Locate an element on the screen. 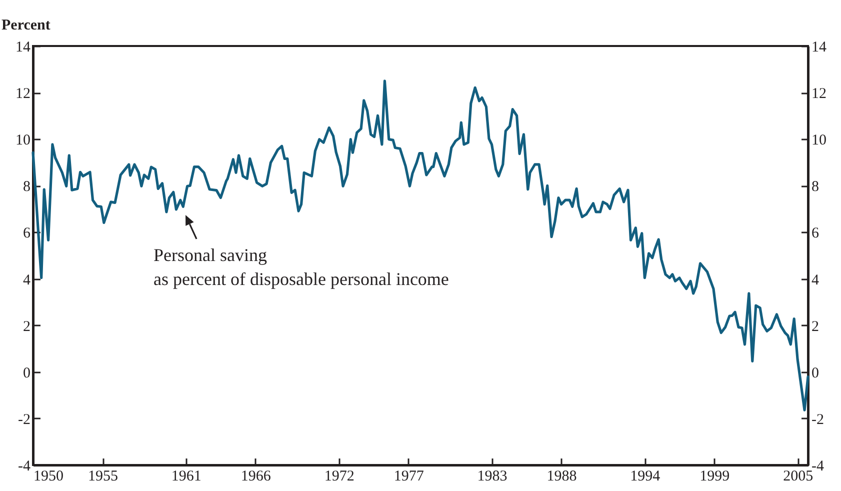 Image resolution: width=841 pixels, height=491 pixels. x-tick-label: 1977 is located at coordinates (409, 476).